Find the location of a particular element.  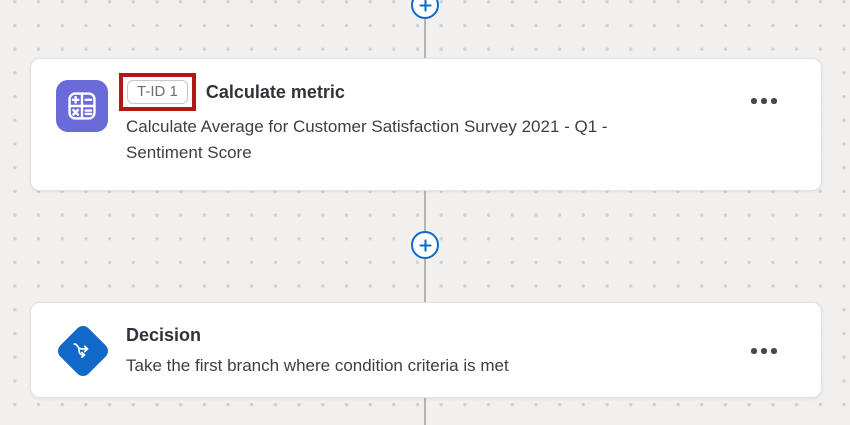

add-task-button-top is located at coordinates (425, 9).